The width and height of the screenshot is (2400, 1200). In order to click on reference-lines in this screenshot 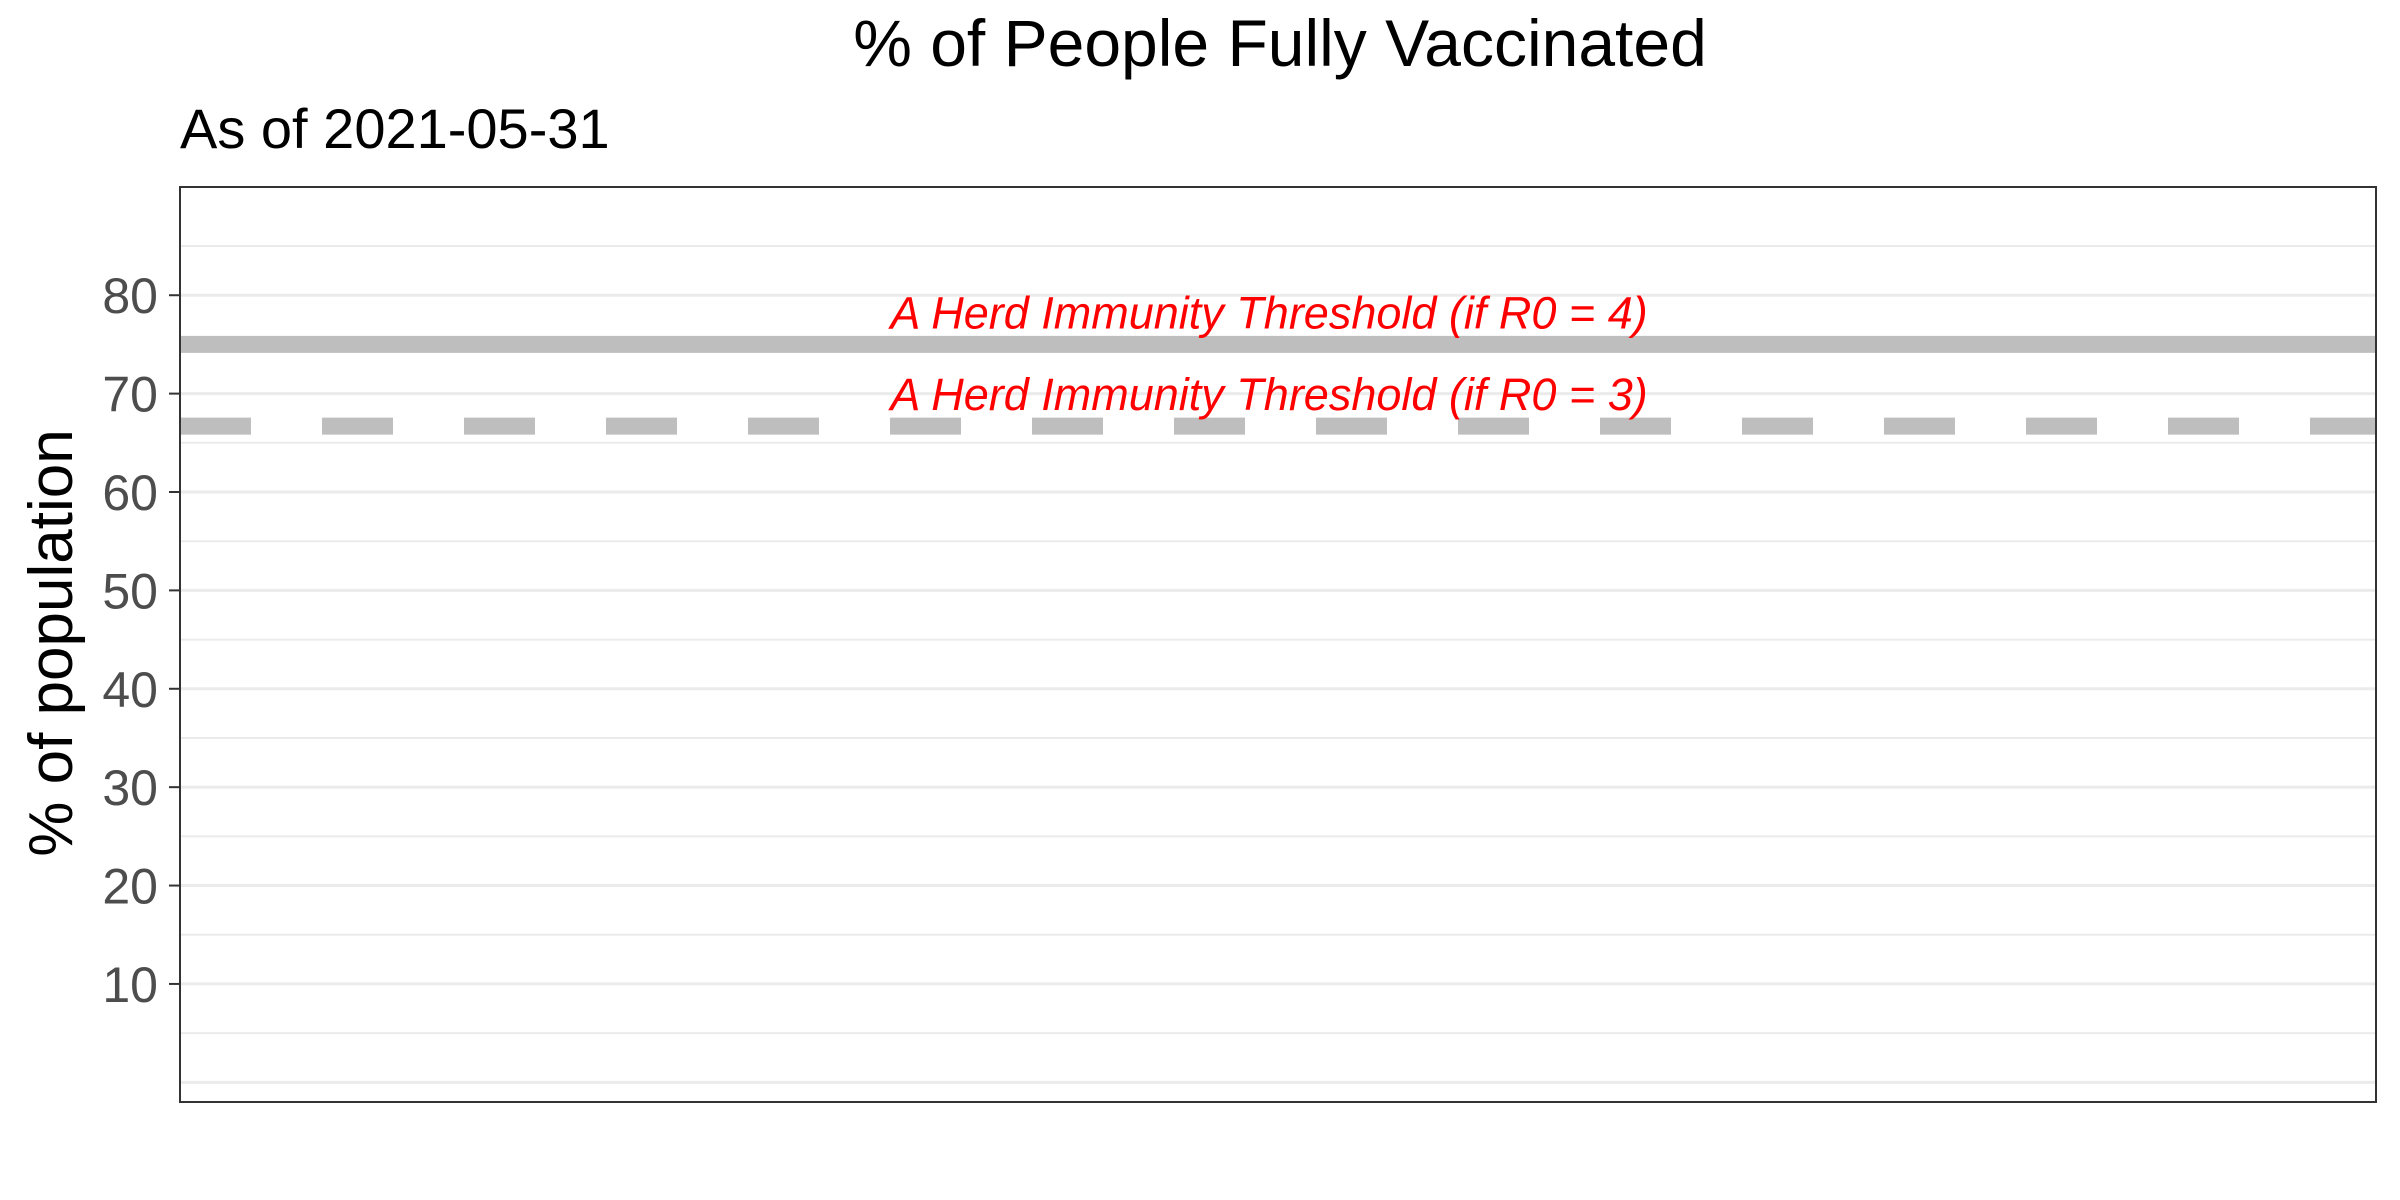, I will do `click(1278, 385)`.